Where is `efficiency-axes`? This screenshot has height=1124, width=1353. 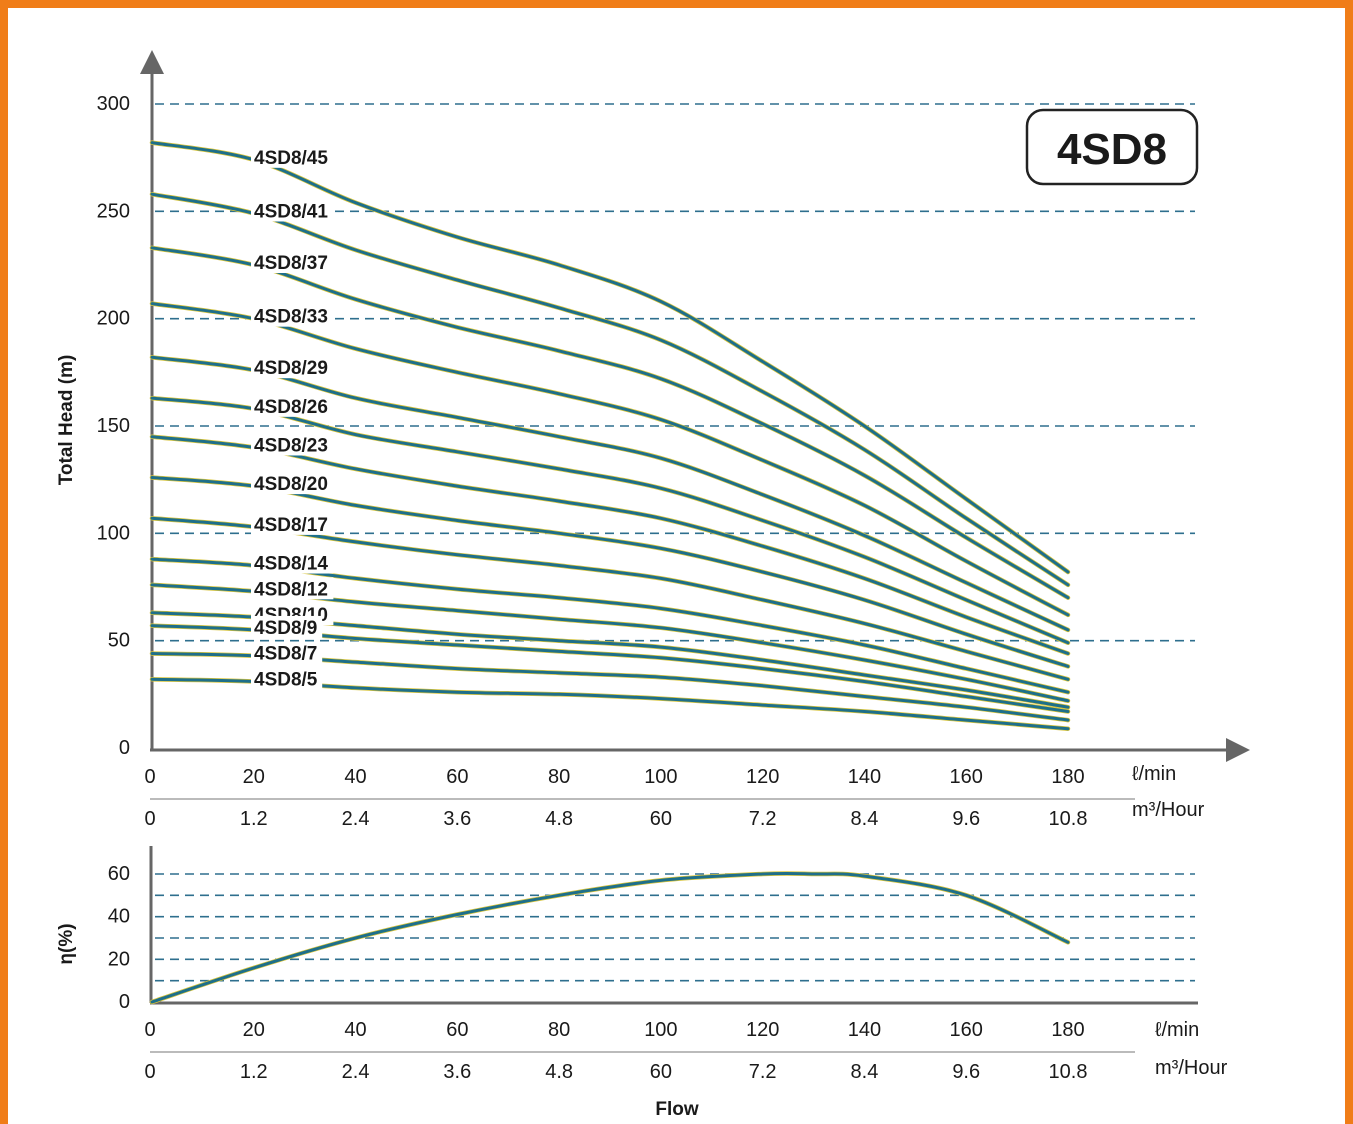 efficiency-axes is located at coordinates (673, 949).